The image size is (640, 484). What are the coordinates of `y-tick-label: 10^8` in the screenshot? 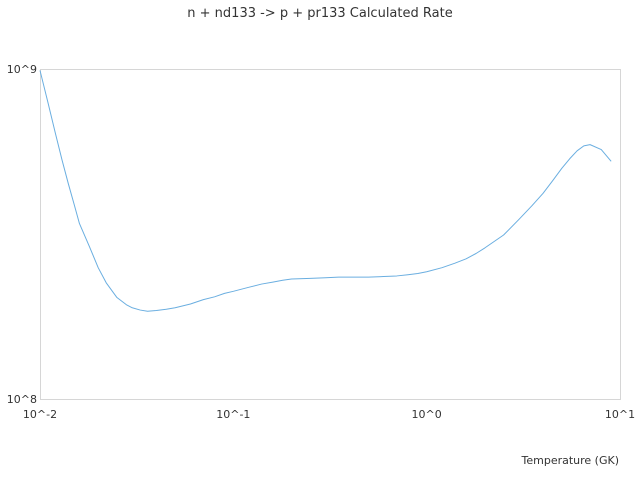 It's located at (22, 399).